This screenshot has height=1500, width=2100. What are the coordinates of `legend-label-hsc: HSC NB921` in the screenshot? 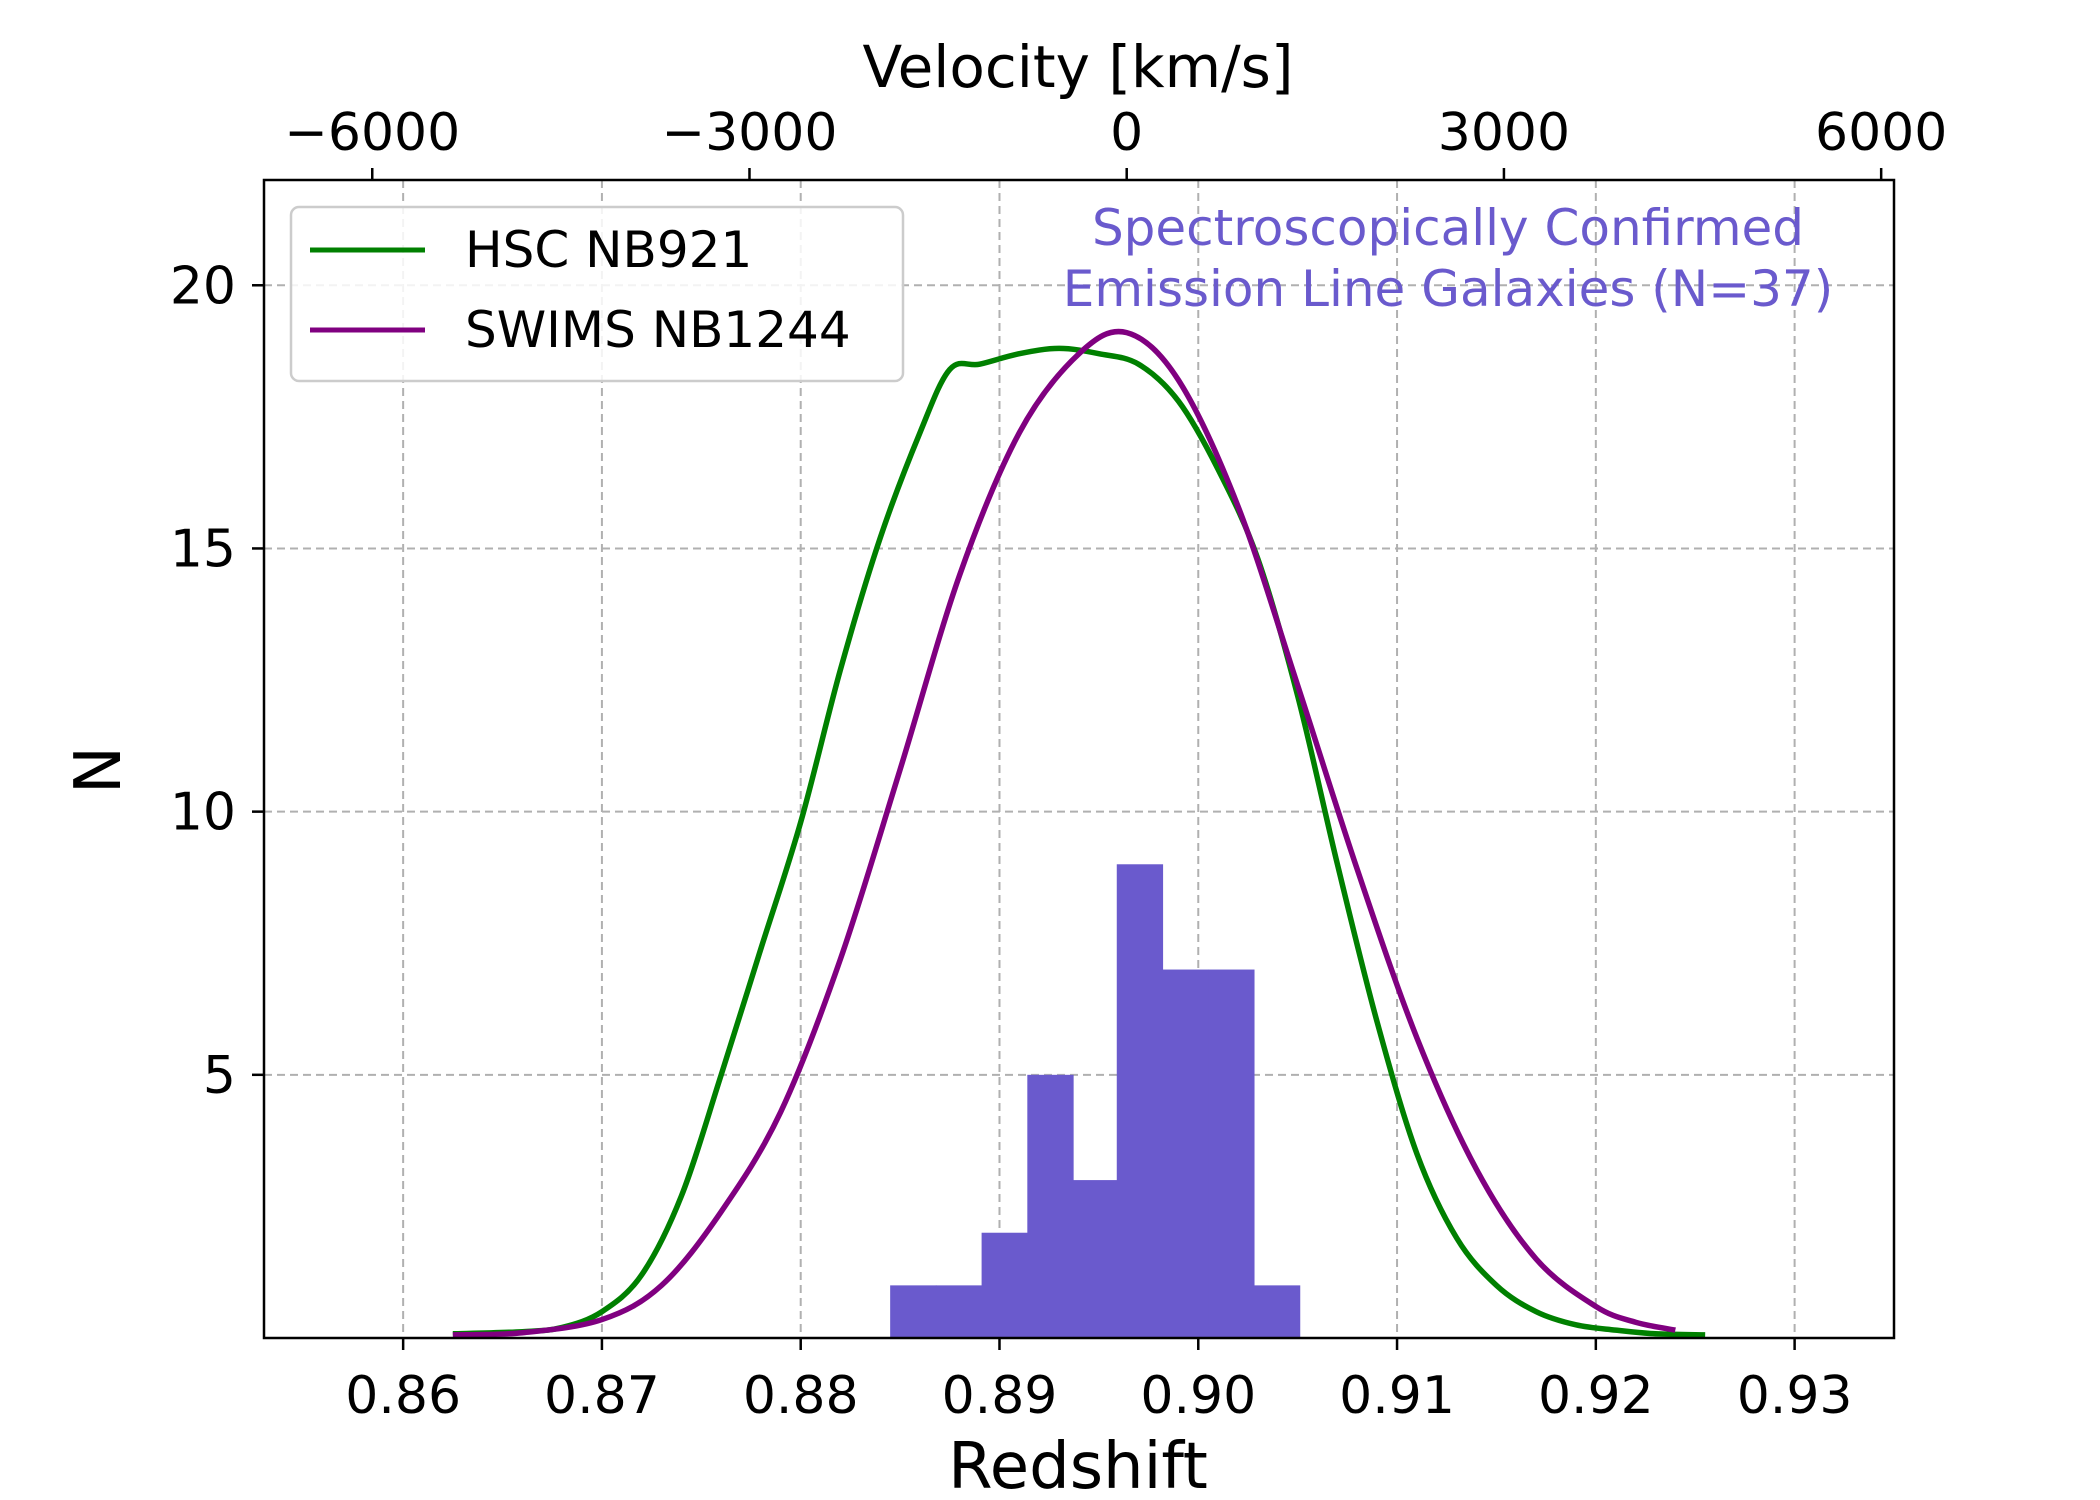 It's located at (608, 250).